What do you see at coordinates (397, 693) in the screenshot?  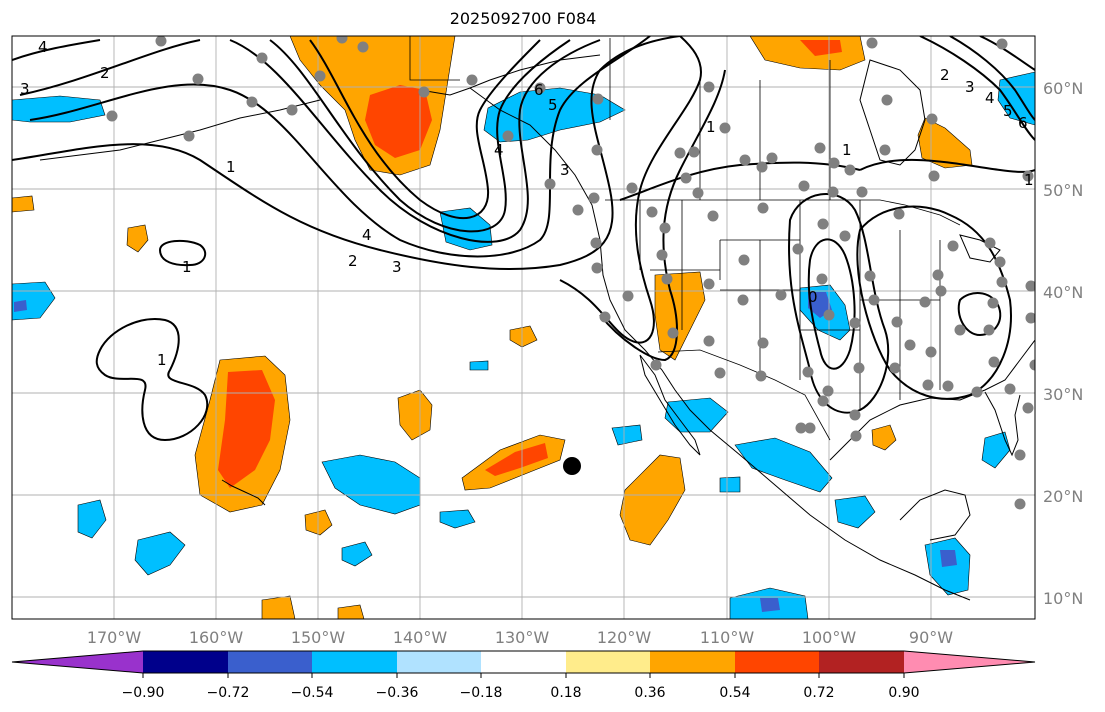 I see `colorbar-tick: −0.36` at bounding box center [397, 693].